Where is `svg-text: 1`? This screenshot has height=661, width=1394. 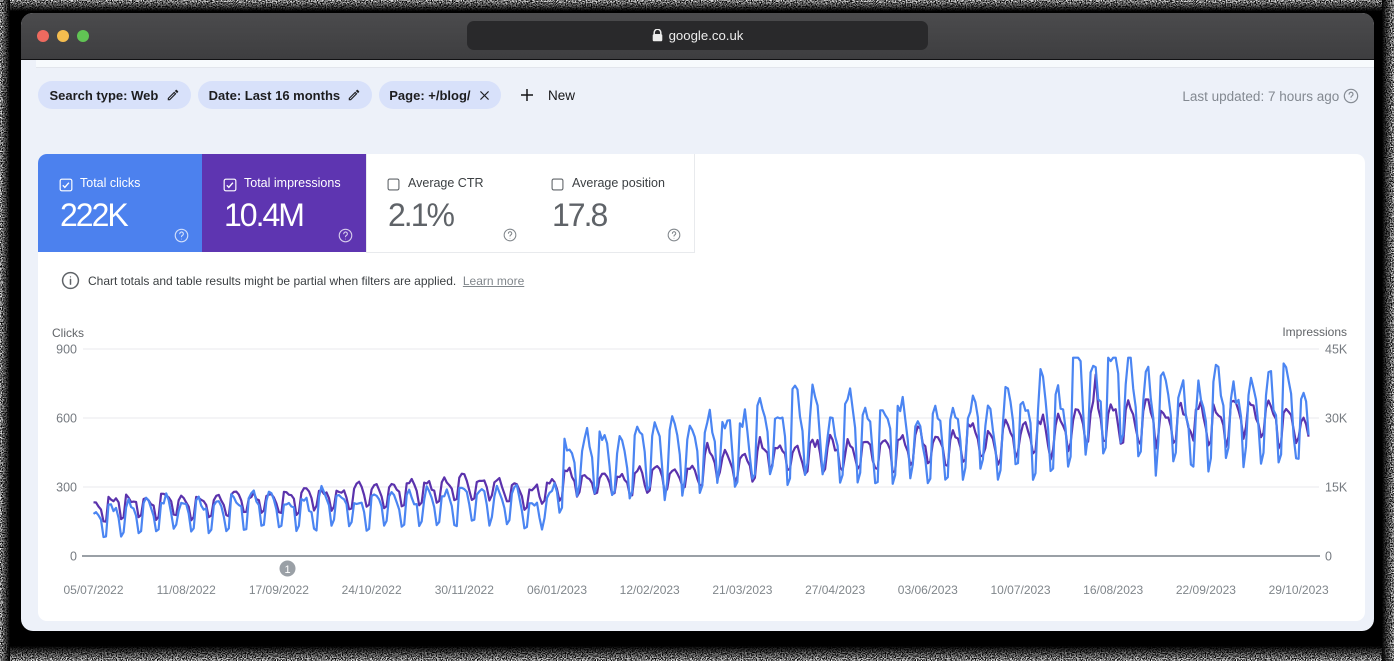
svg-text: 1 is located at coordinates (287, 570).